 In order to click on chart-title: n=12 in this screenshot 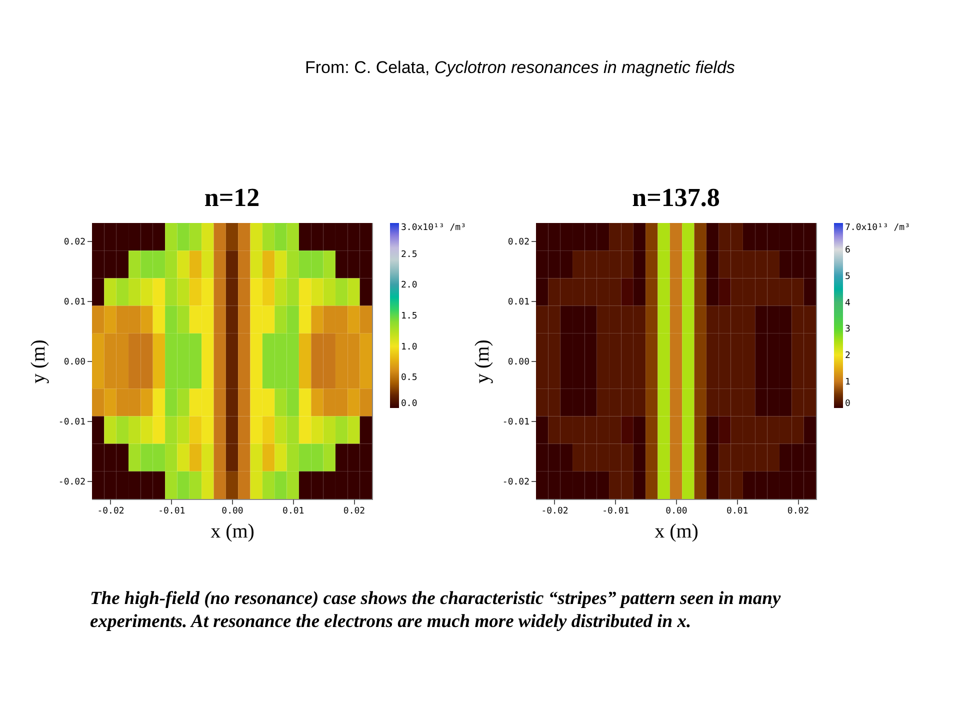, I will do `click(232, 197)`.